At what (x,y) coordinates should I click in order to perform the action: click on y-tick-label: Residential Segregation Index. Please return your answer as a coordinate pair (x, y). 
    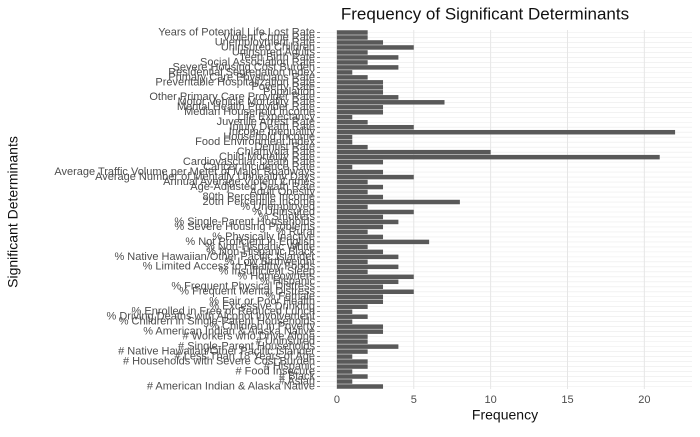
    Looking at the image, I should click on (241, 72).